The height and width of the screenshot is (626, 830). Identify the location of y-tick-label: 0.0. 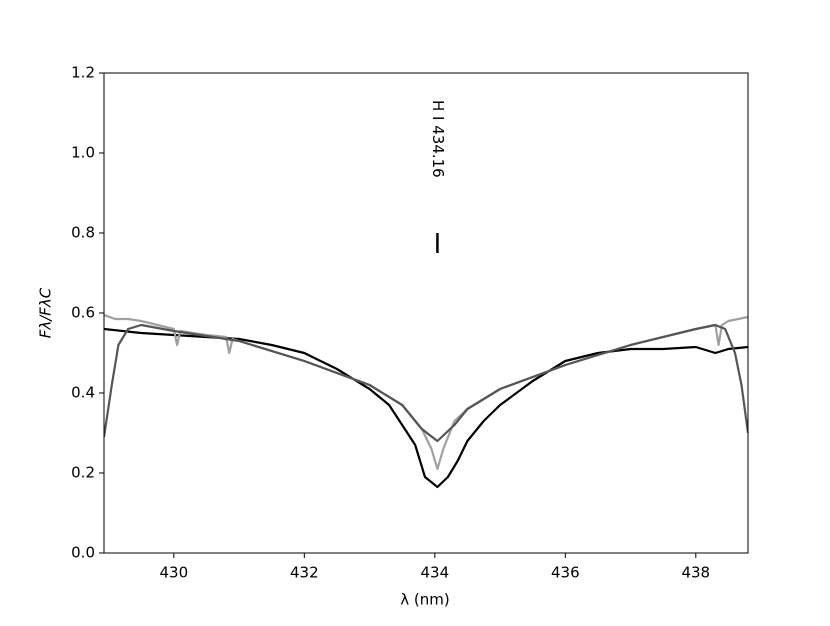
(83, 553).